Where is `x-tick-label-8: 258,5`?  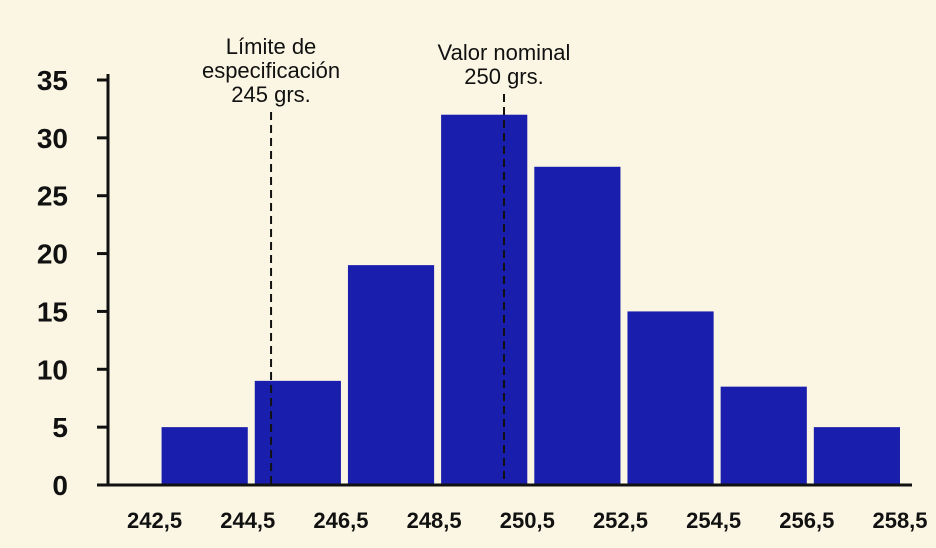 x-tick-label-8: 258,5 is located at coordinates (899, 520).